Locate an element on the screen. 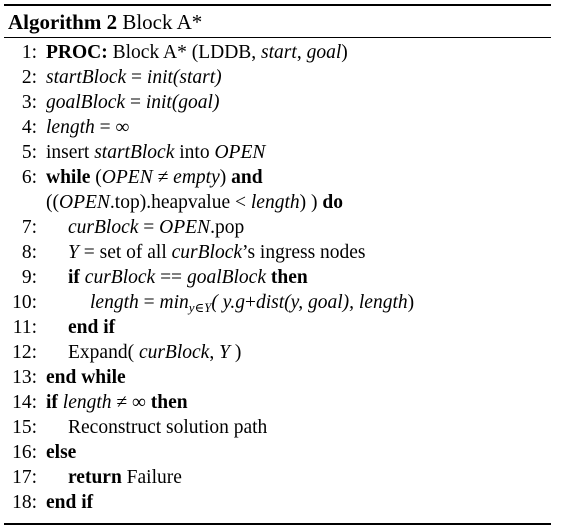 Image resolution: width=561 pixels, height=531 pixels. text-segment: (( is located at coordinates (52, 202).